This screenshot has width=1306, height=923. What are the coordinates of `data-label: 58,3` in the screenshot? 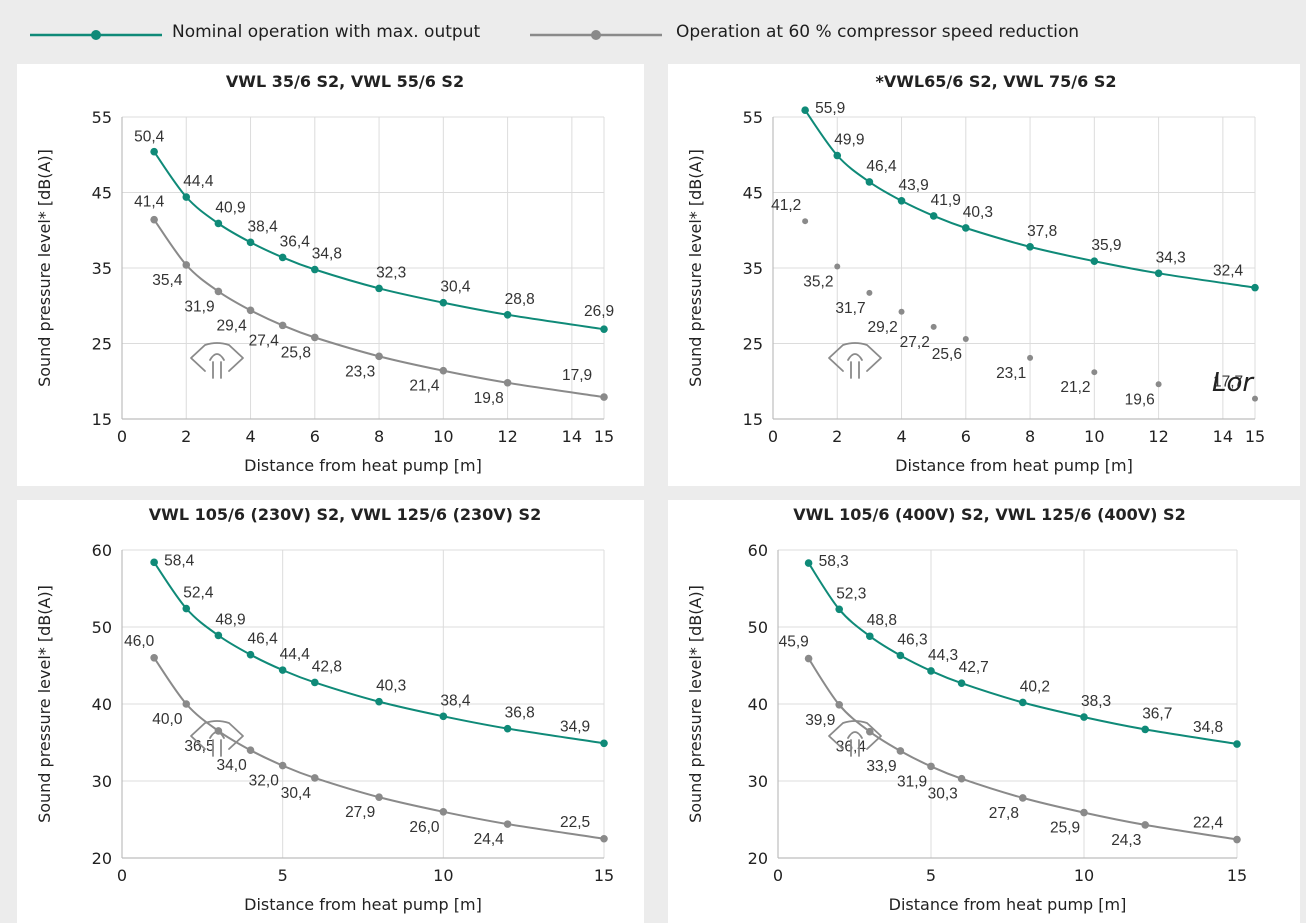 It's located at (834, 561).